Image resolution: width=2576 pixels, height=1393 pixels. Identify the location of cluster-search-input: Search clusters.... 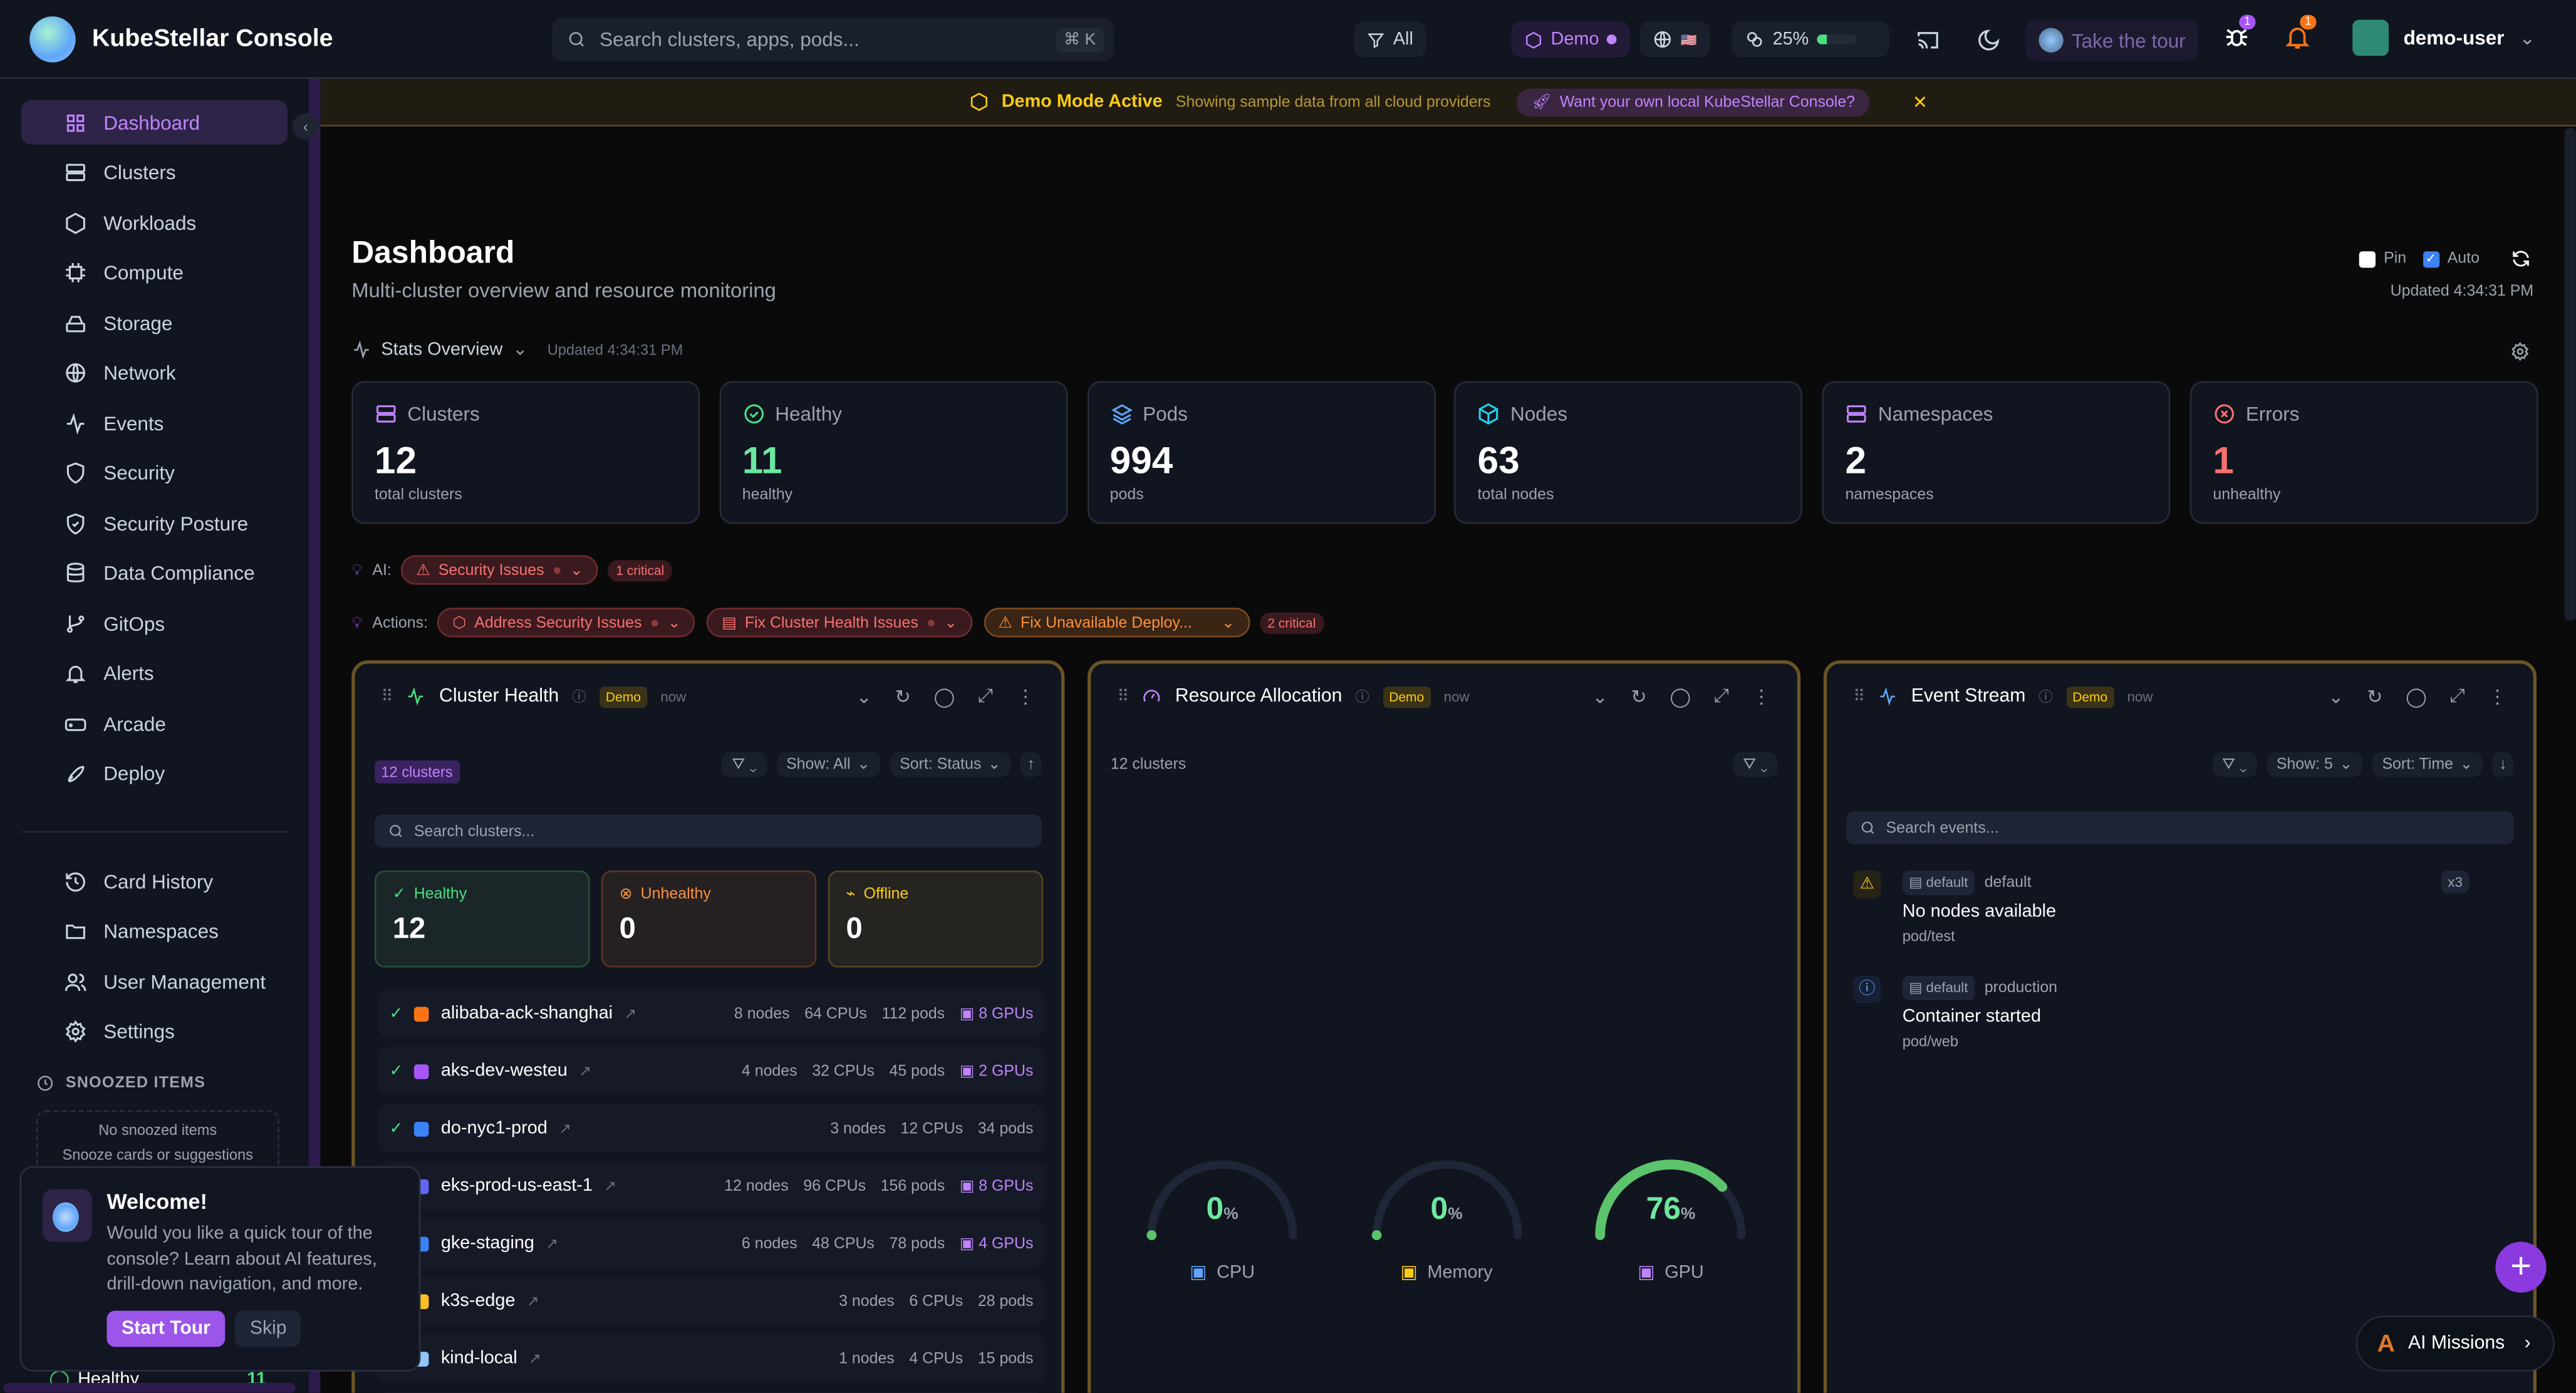
(708, 831).